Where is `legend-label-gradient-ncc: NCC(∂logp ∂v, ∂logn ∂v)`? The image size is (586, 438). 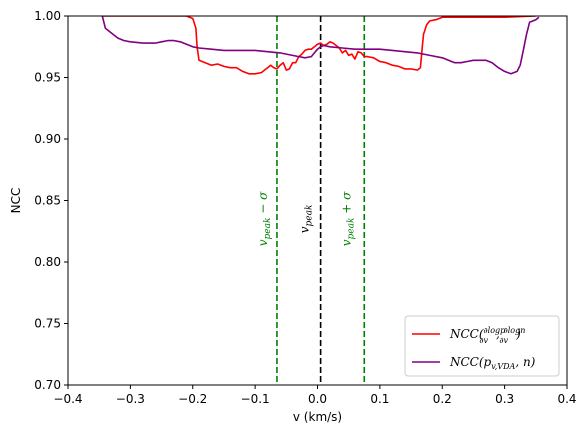
legend-label-gradient-ncc: NCC(∂logp ∂v, ∂logn ∂v) is located at coordinates (487, 335).